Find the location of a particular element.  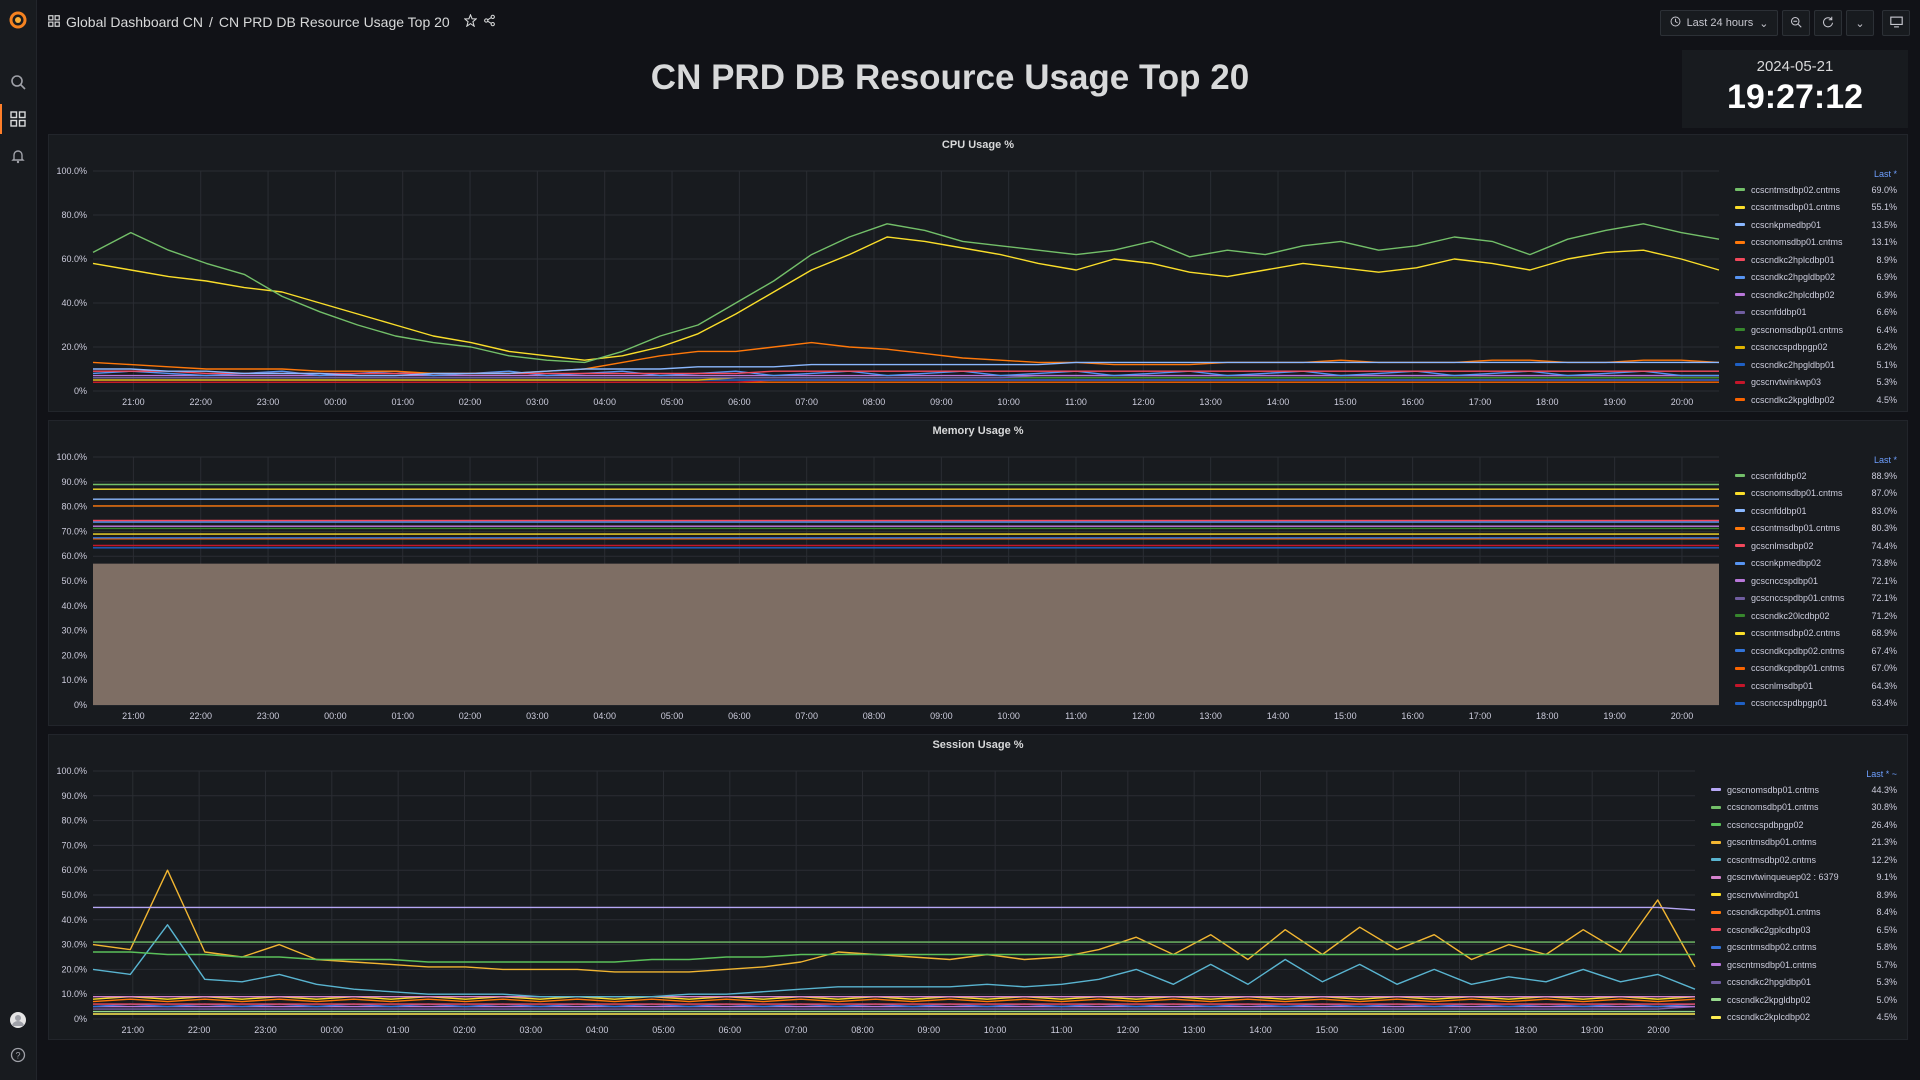

panel-title: Memory Usage % is located at coordinates (978, 431).